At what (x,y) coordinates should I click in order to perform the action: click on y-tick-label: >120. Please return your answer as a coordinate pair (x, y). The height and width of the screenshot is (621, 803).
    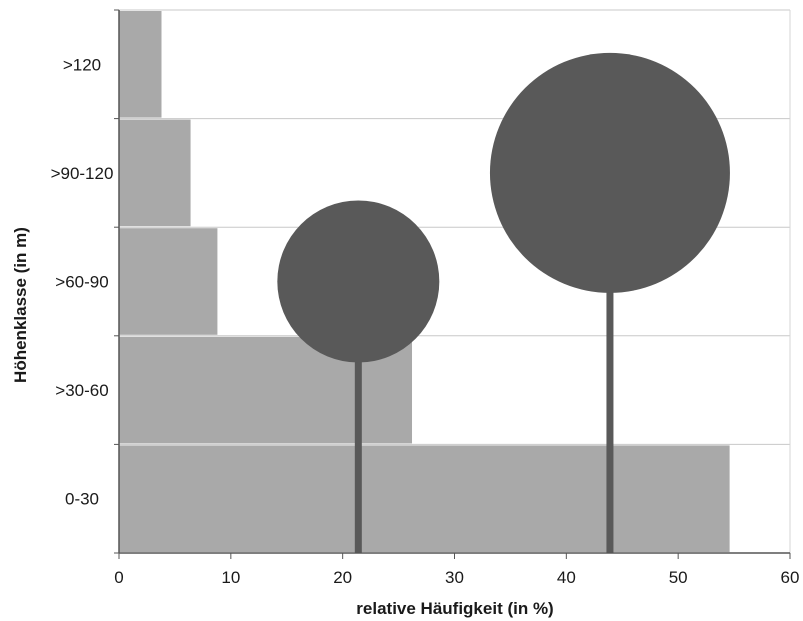
    Looking at the image, I should click on (82, 64).